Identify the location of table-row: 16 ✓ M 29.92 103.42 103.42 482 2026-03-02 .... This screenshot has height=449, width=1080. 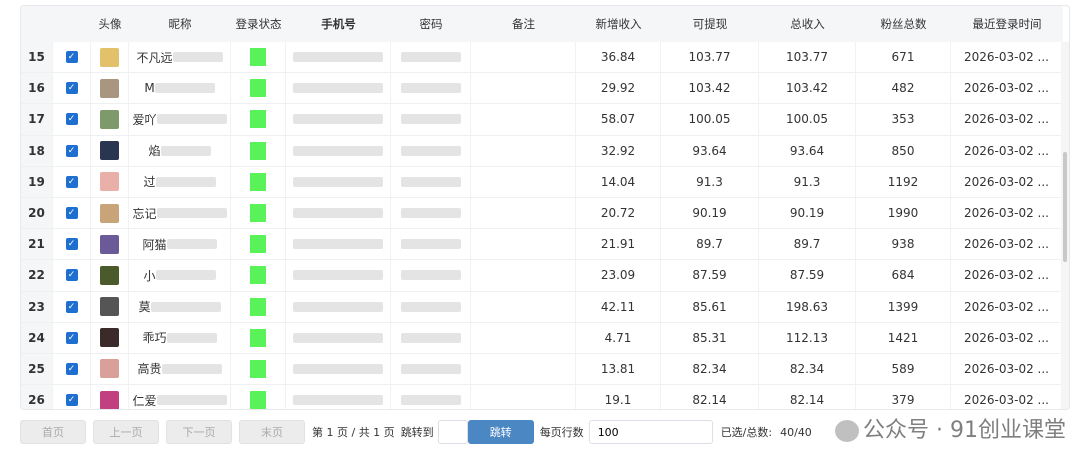
(542, 89).